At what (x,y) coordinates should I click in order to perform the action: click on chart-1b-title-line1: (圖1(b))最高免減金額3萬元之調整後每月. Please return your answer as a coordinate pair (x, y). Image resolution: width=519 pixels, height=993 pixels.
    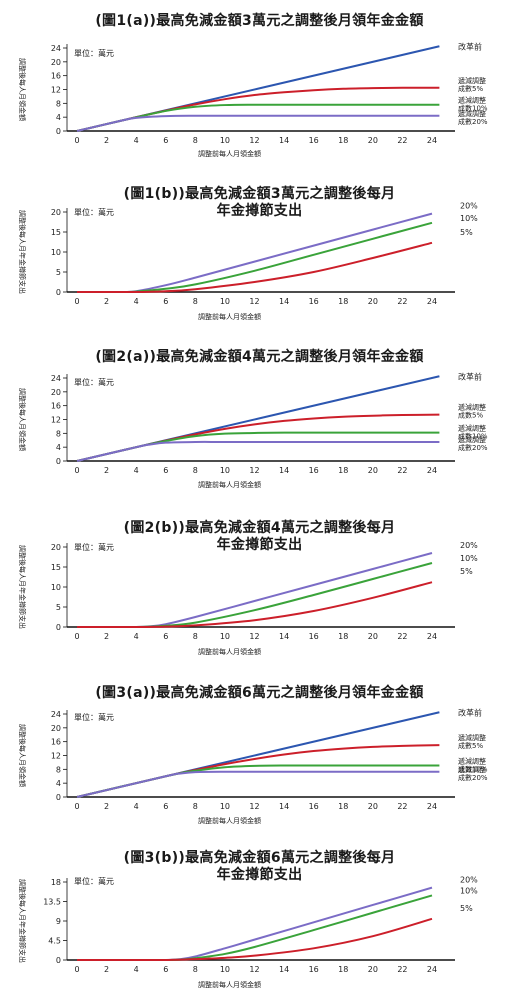
    Looking at the image, I should click on (259, 194).